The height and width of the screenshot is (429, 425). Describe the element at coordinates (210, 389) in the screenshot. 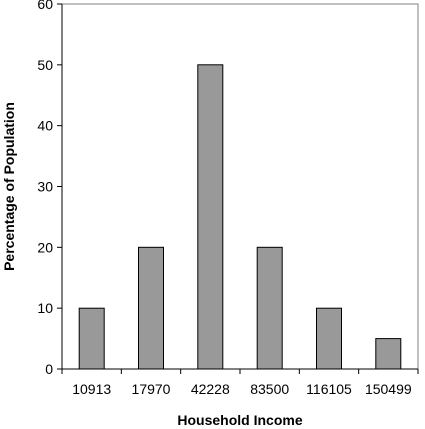

I see `x-tick-label-42228: 42228` at that location.